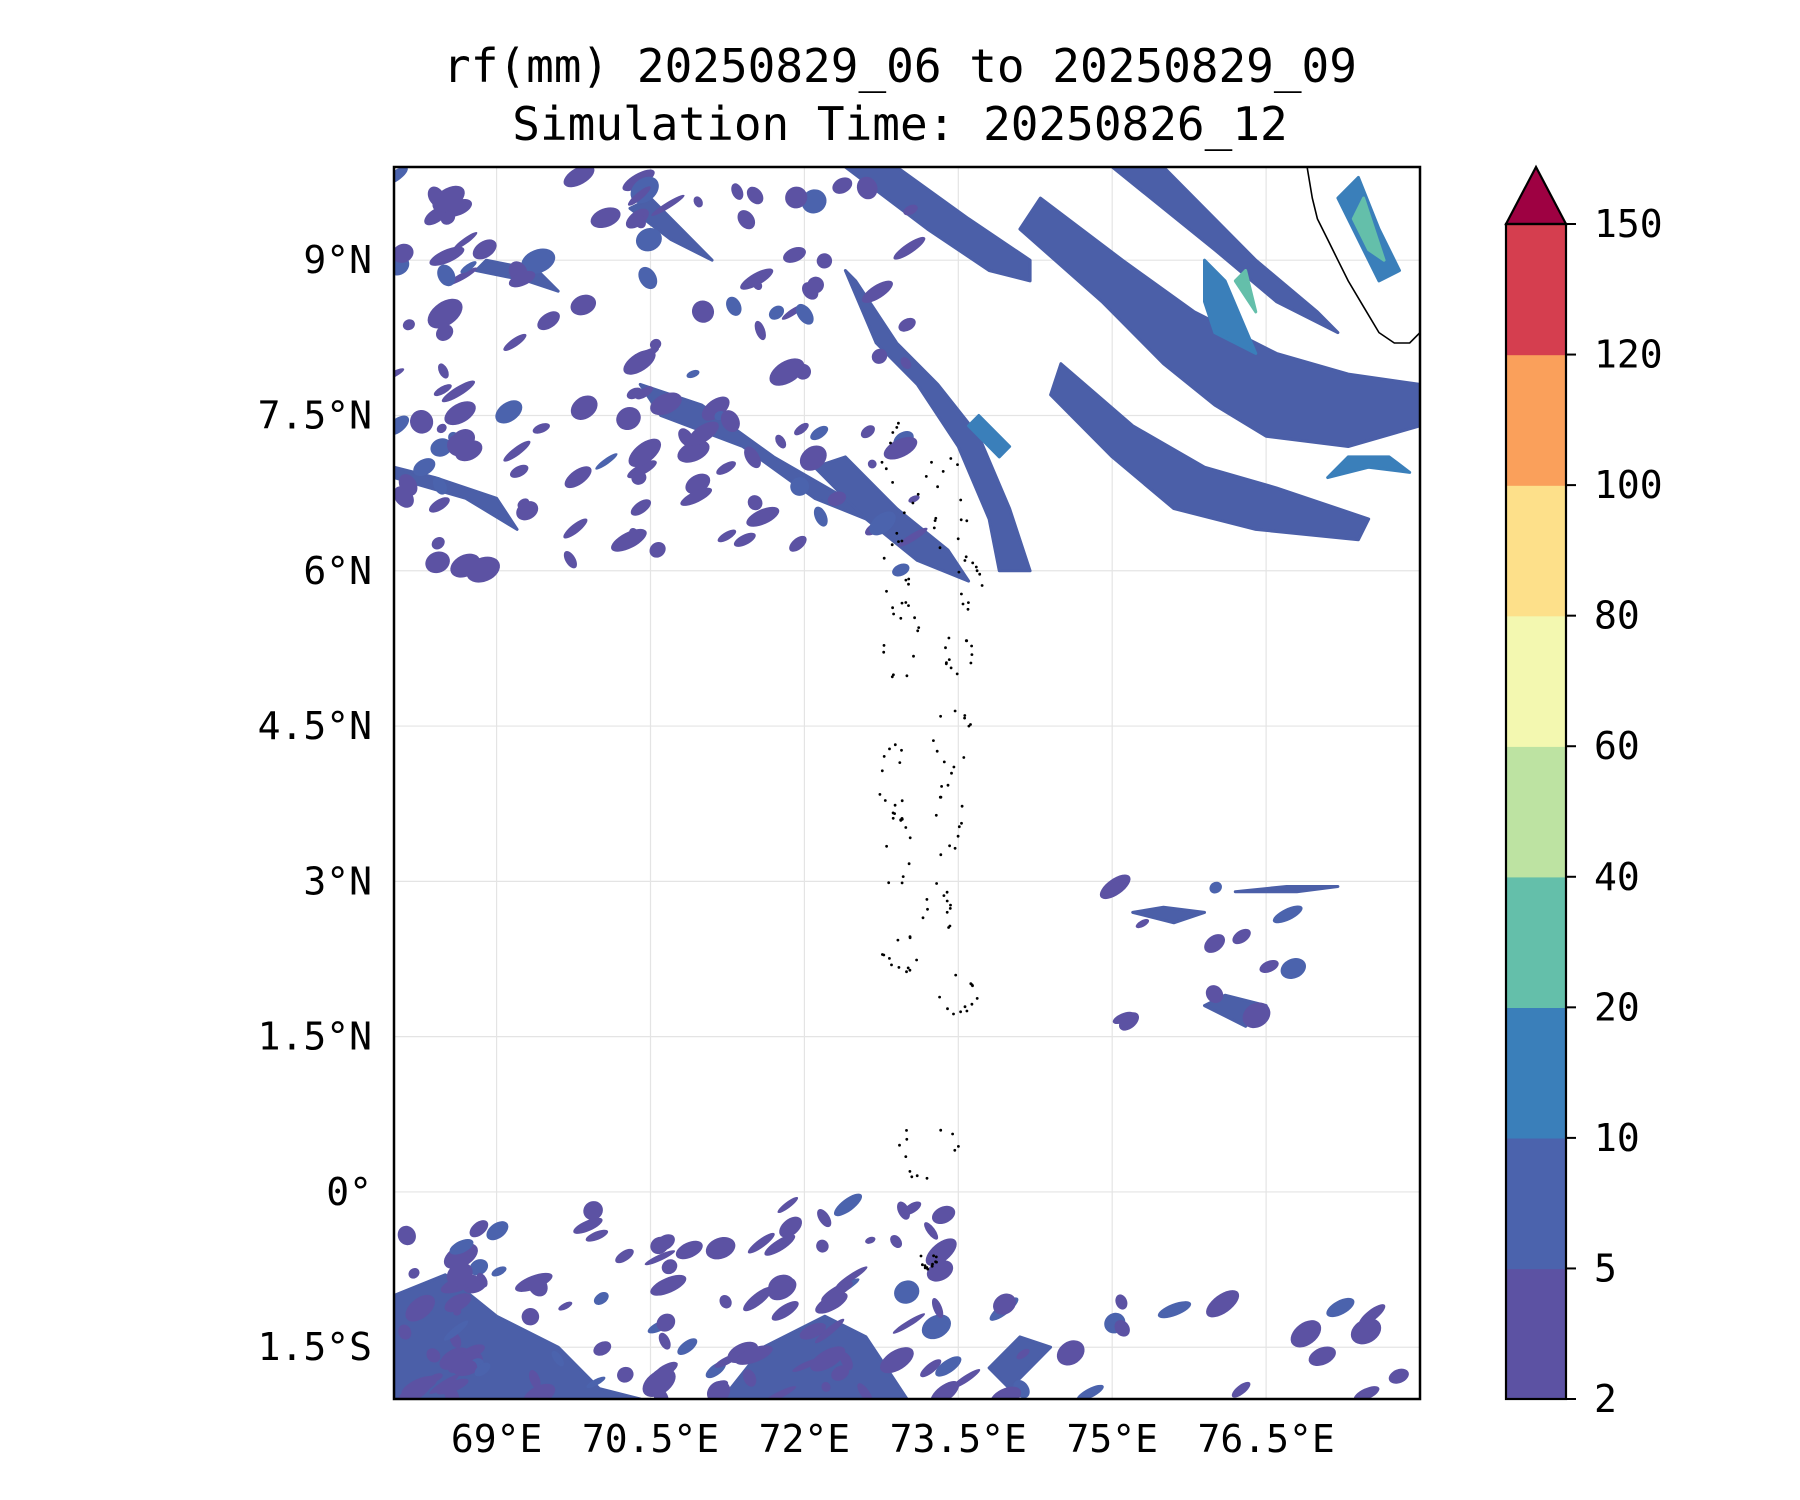 Image resolution: width=1800 pixels, height=1500 pixels. I want to click on rainfall-contour, so click(1369, 467).